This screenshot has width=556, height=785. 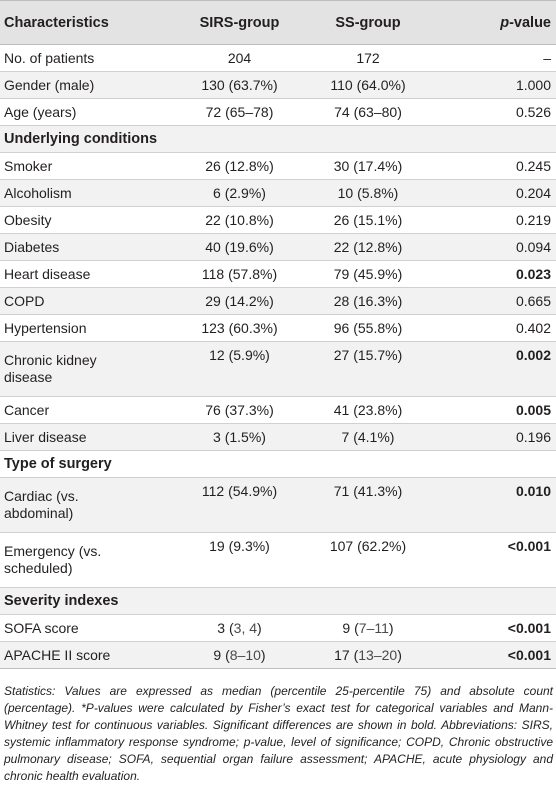 I want to click on p-value: 0.245, so click(x=494, y=166).